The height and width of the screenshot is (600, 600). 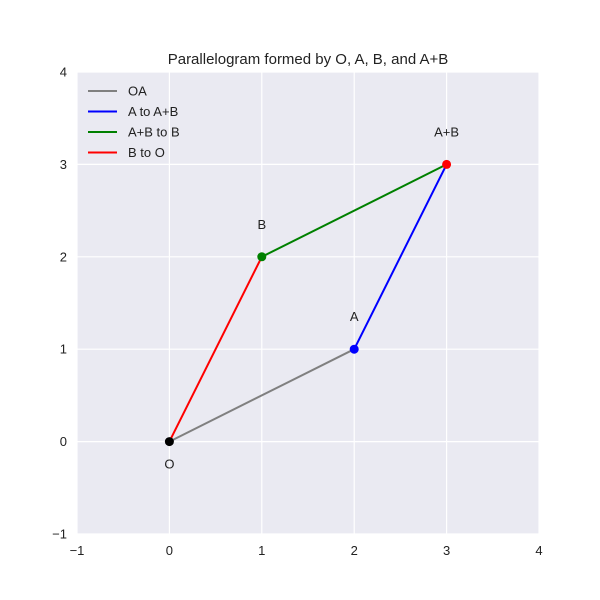 I want to click on y-tick-label: −1, so click(x=59, y=534).